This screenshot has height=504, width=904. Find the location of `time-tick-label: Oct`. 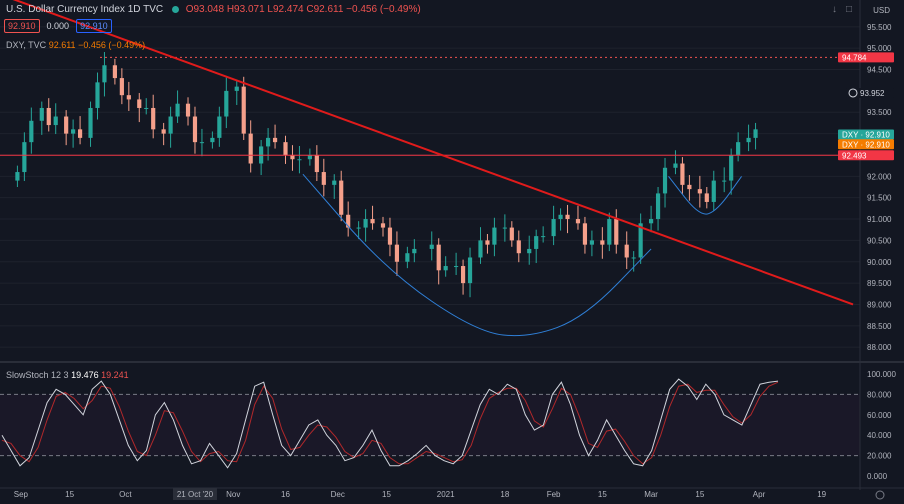

time-tick-label: Oct is located at coordinates (125, 494).